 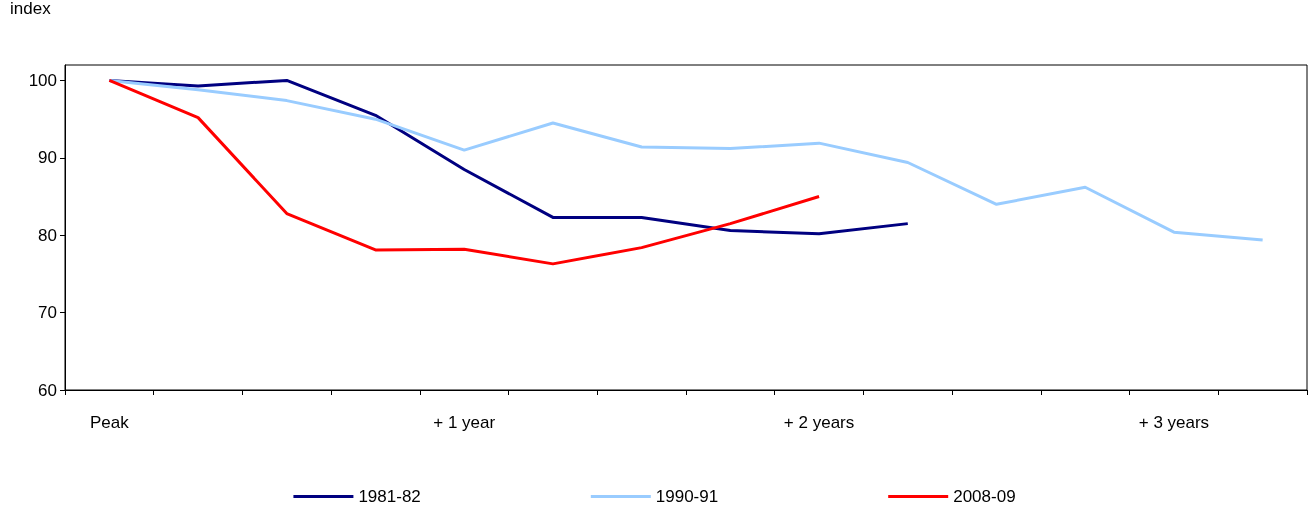 I want to click on x-tick-label: + 2 years, so click(x=819, y=422).